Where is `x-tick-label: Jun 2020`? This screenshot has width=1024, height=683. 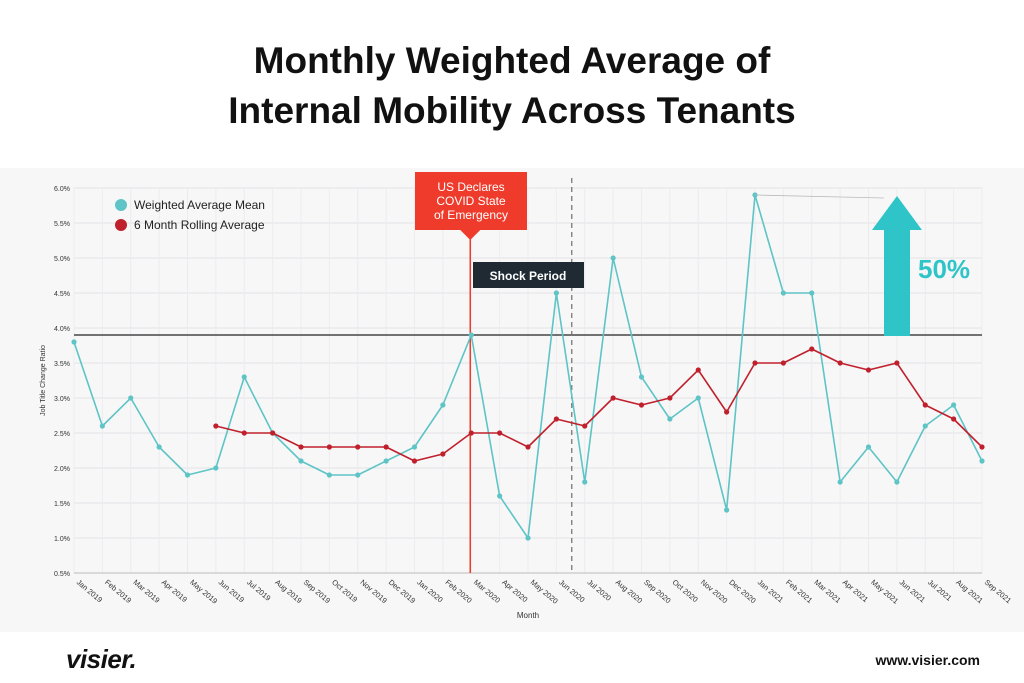
x-tick-label: Jun 2020 is located at coordinates (571, 591).